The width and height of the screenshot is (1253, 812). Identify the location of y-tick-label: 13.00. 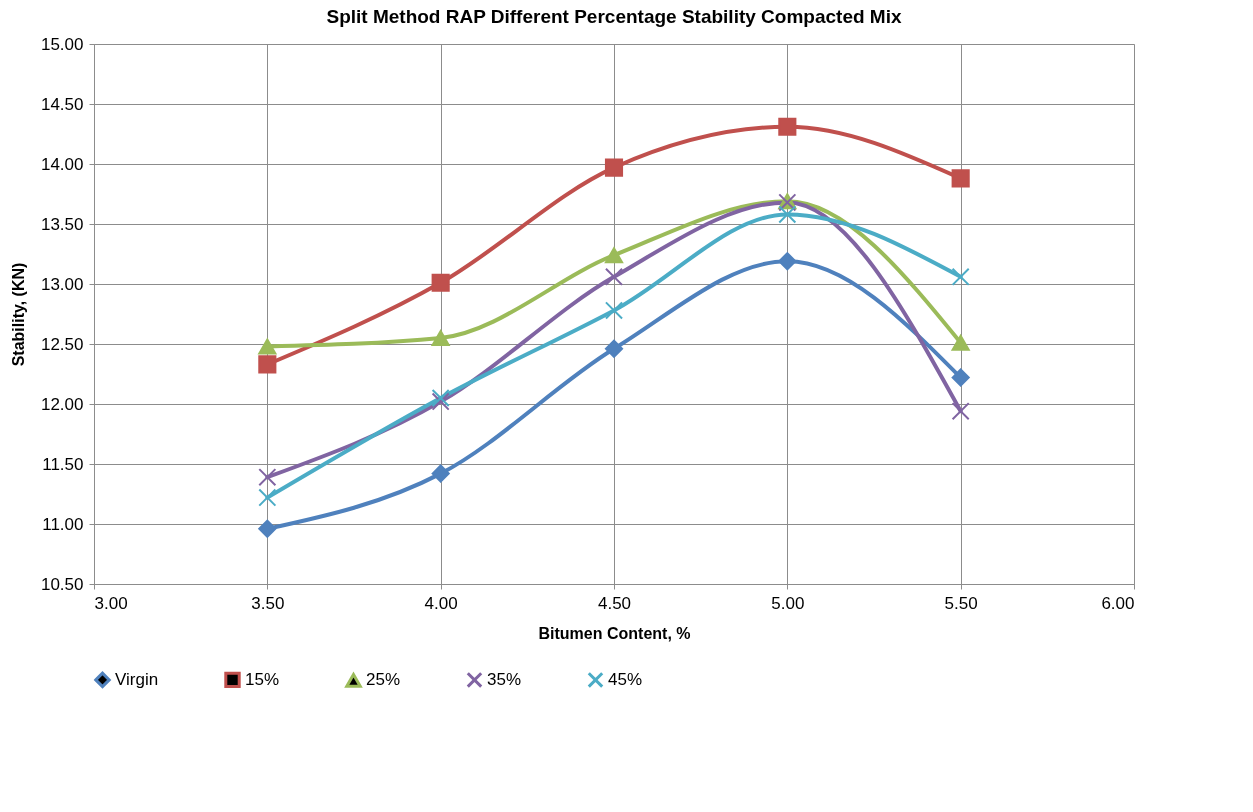
(62, 284).